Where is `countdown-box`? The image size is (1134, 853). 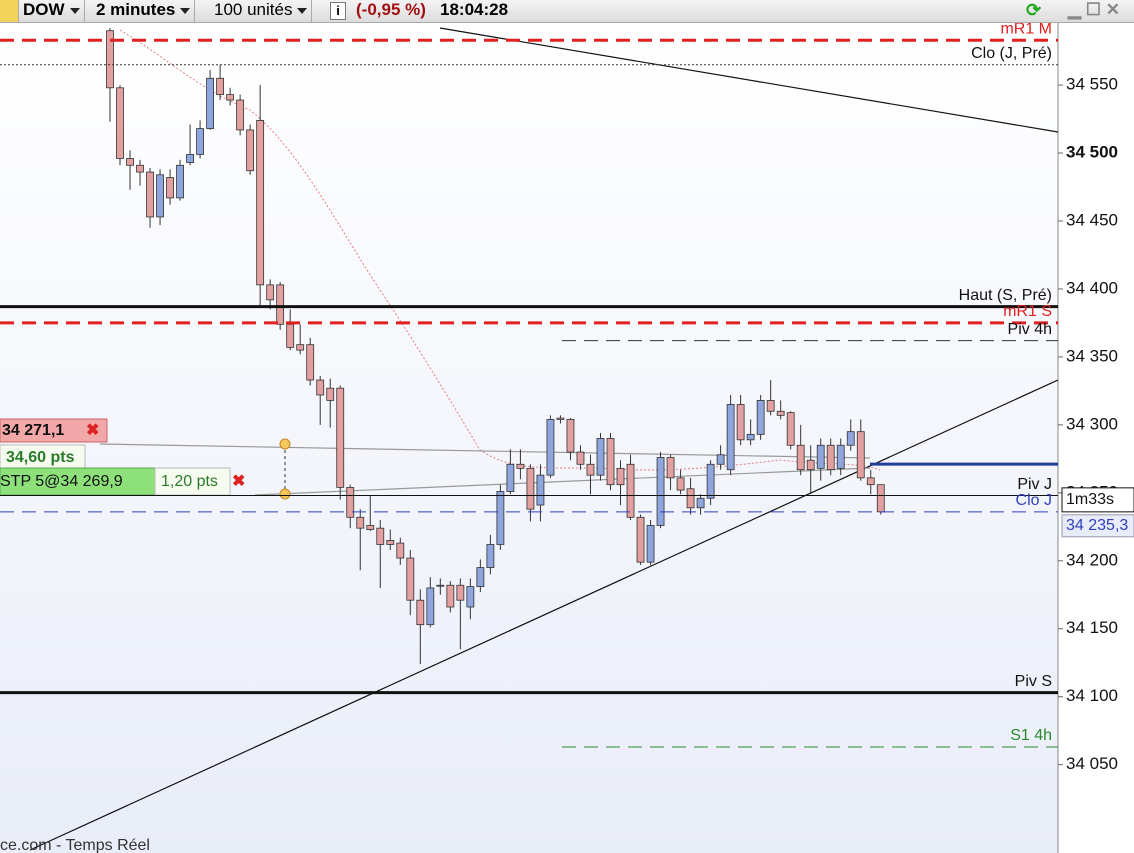 countdown-box is located at coordinates (1097, 500).